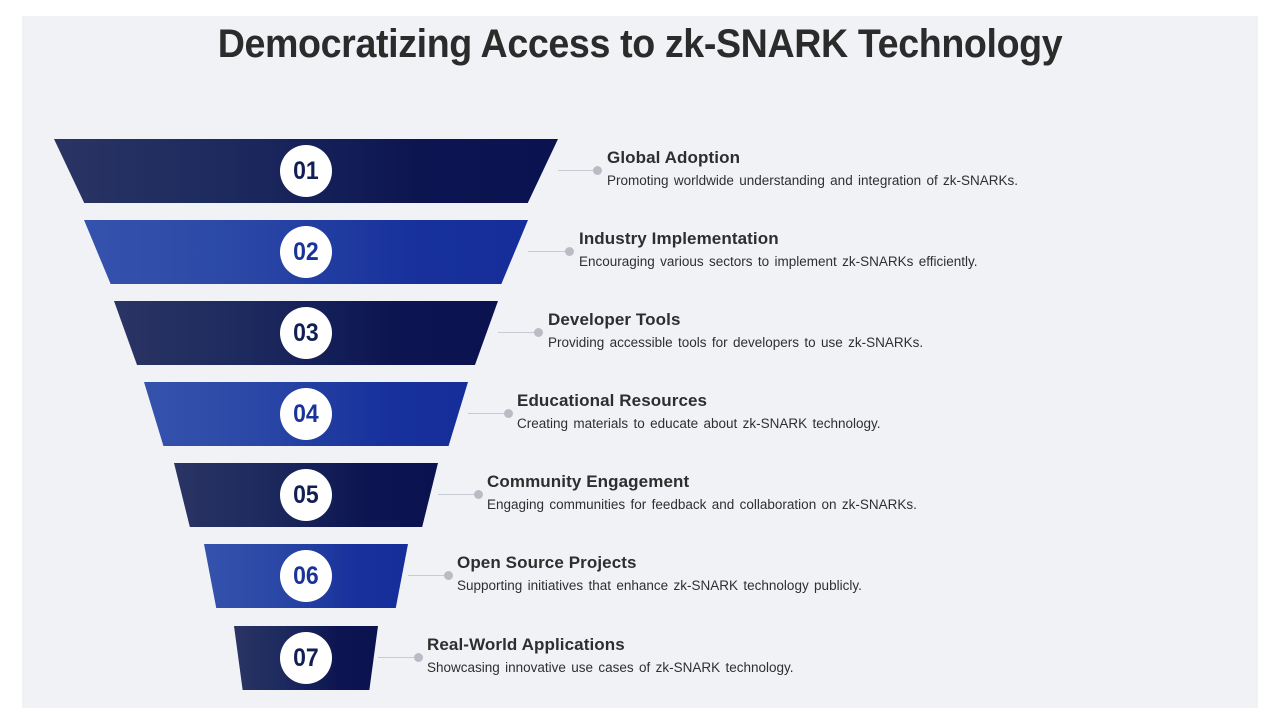  I want to click on step-number-badge-02: 02, so click(306, 252).